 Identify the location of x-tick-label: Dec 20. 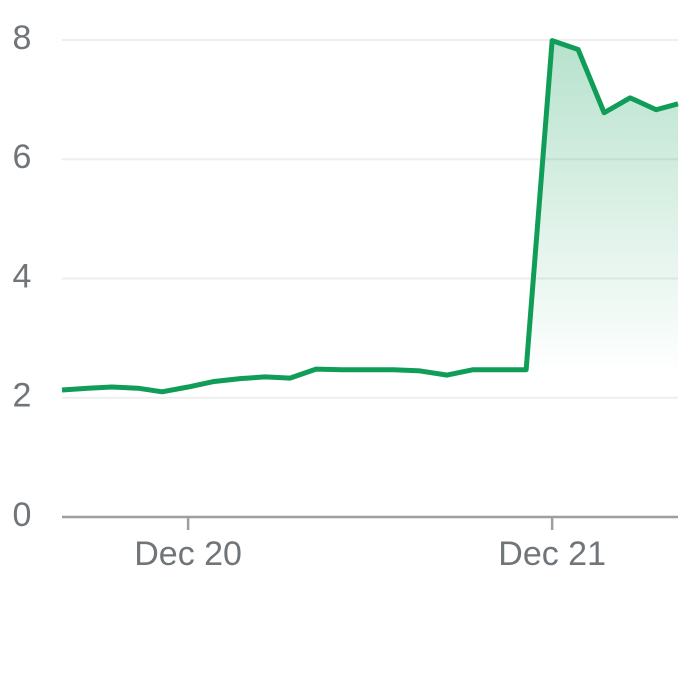
(188, 554).